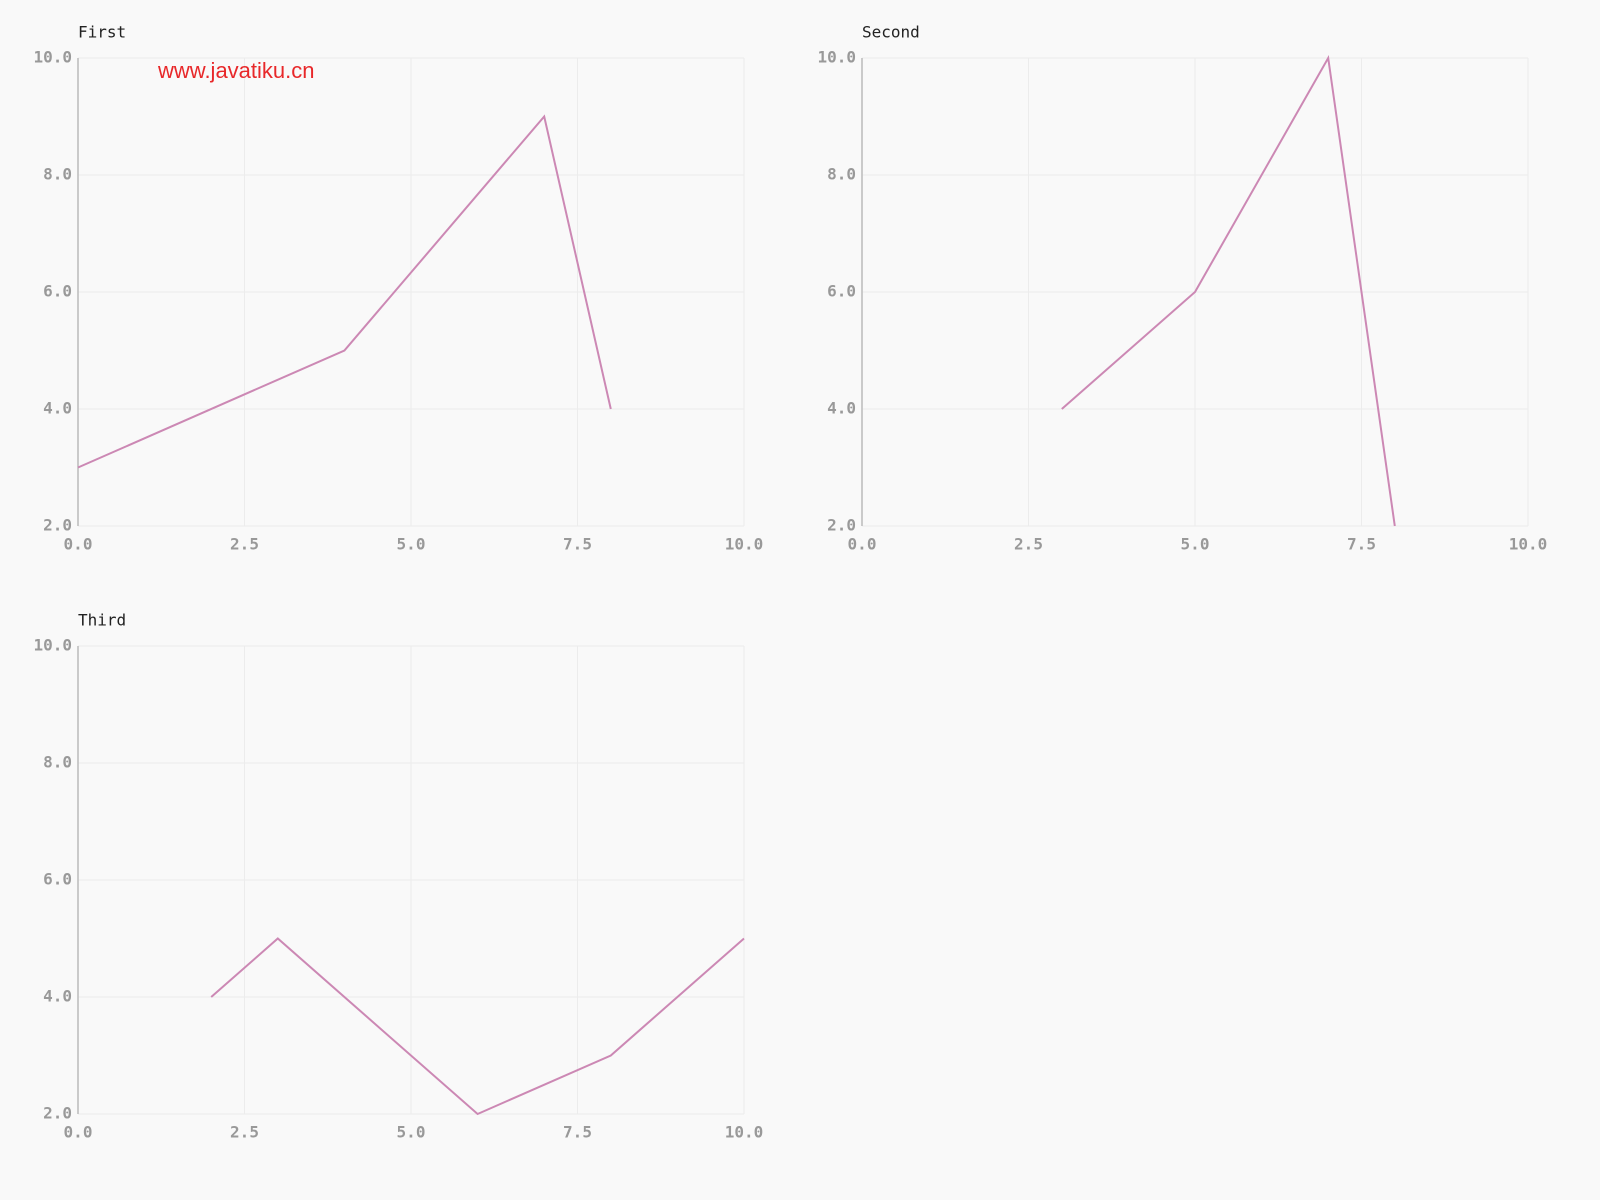 The image size is (1600, 1200). Describe the element at coordinates (102, 32) in the screenshot. I see `chart-title: First` at that location.